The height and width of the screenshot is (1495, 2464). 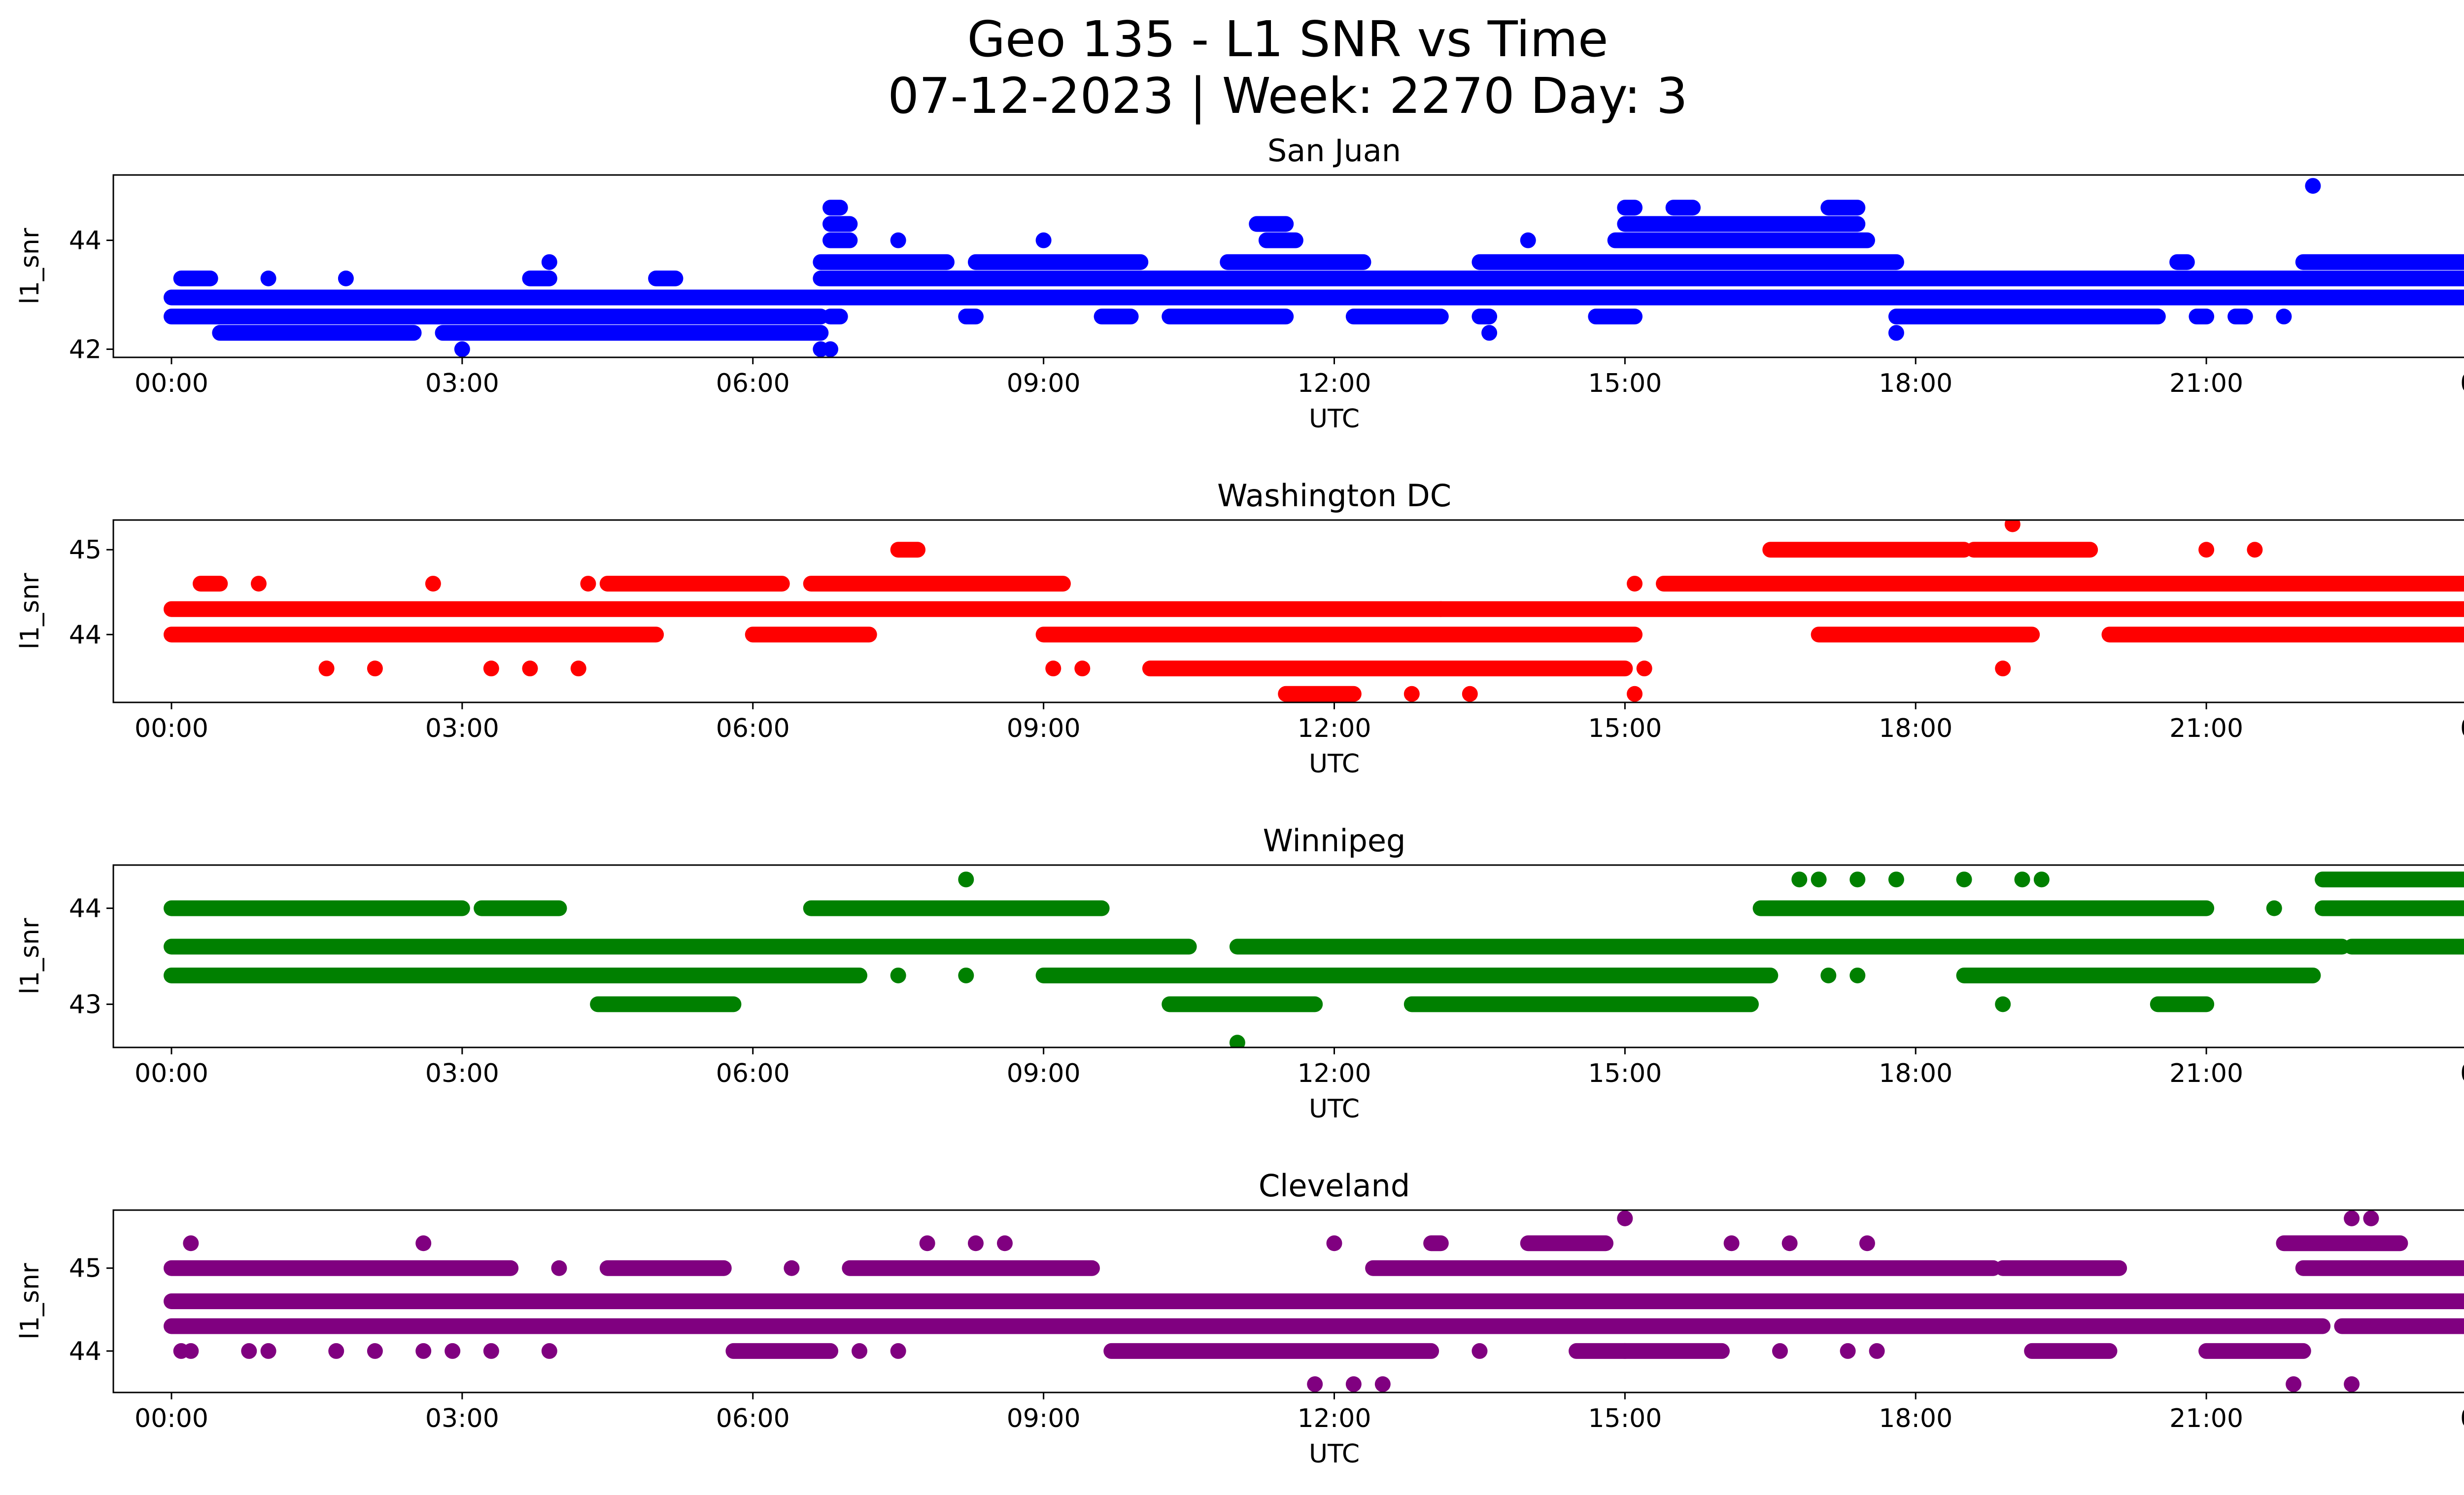 What do you see at coordinates (85, 550) in the screenshot?
I see `y-tick-label: 45` at bounding box center [85, 550].